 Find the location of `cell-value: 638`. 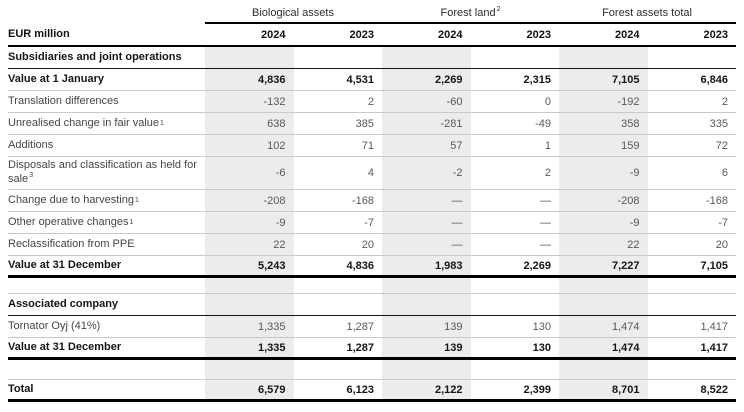

cell-value: 638 is located at coordinates (249, 123).